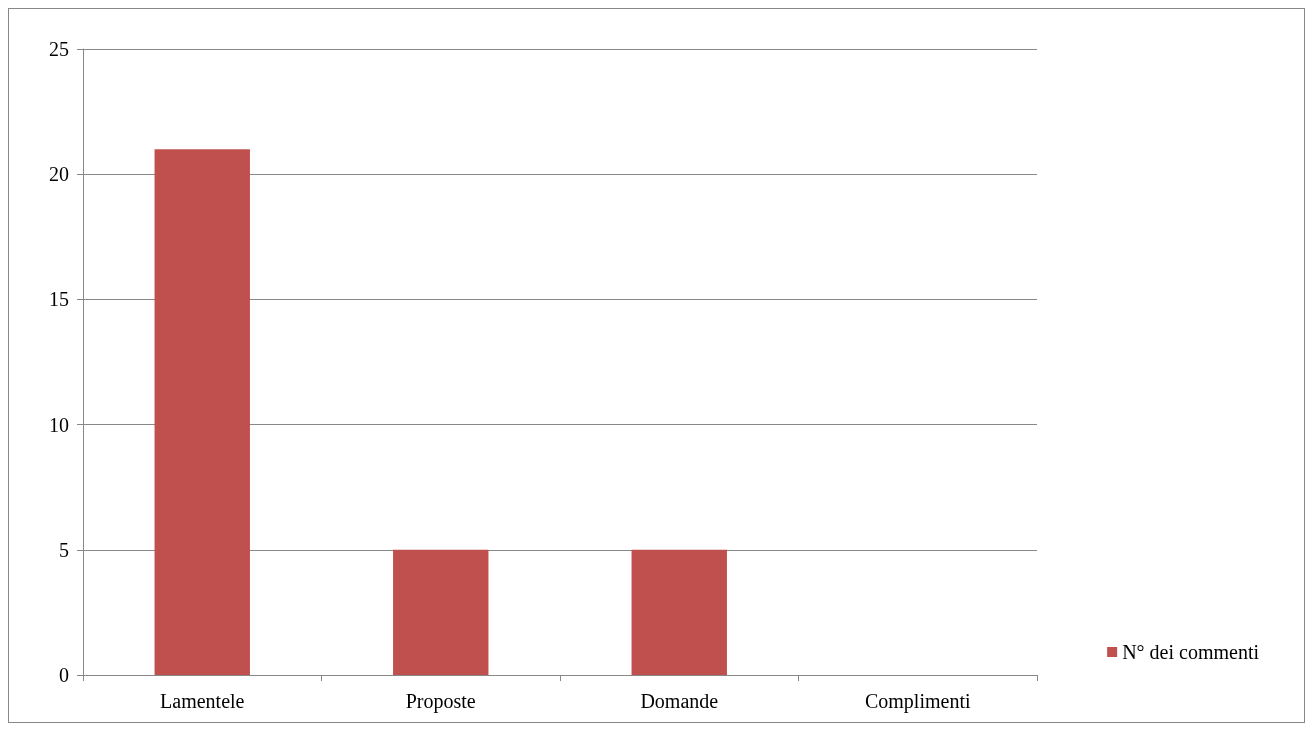 This screenshot has width=1307, height=731. What do you see at coordinates (64, 675) in the screenshot?
I see `y-tick-label: 0` at bounding box center [64, 675].